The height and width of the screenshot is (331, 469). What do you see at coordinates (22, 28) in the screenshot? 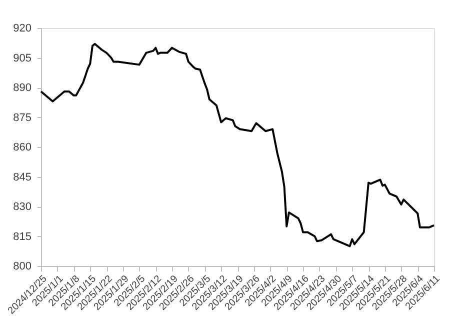
I see `y-tick-label: 920` at bounding box center [22, 28].